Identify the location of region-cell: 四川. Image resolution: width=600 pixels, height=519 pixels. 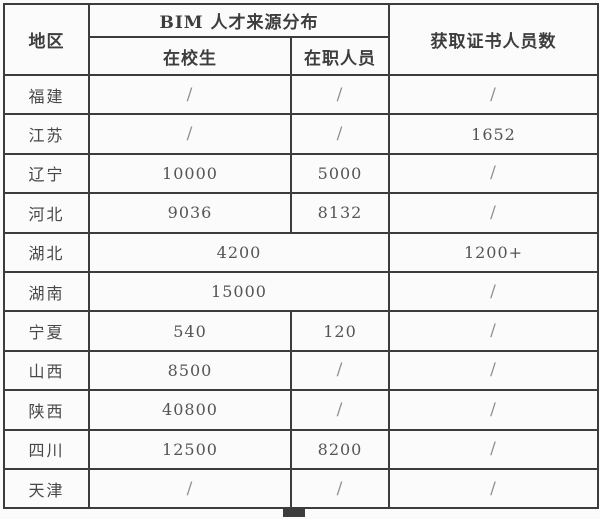
(46, 449).